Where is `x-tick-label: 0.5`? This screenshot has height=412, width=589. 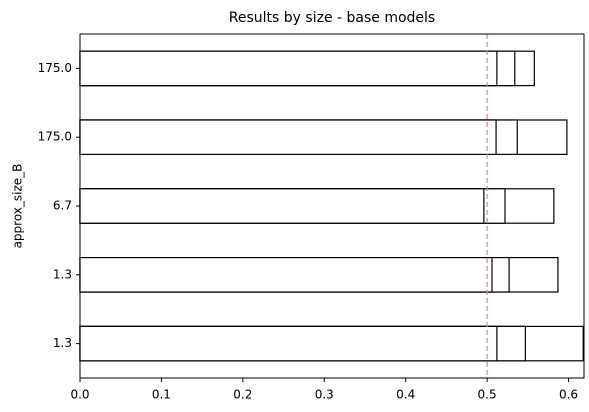
x-tick-label: 0.5 is located at coordinates (487, 395).